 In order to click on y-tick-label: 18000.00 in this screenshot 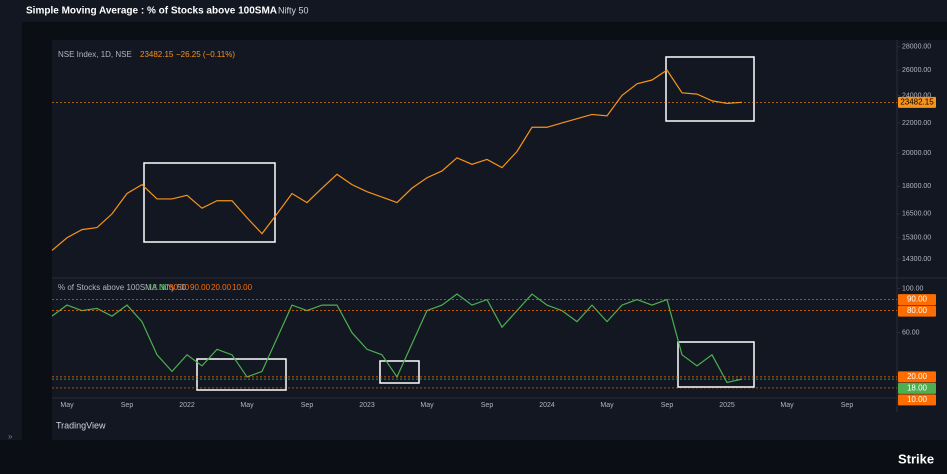, I will do `click(916, 186)`.